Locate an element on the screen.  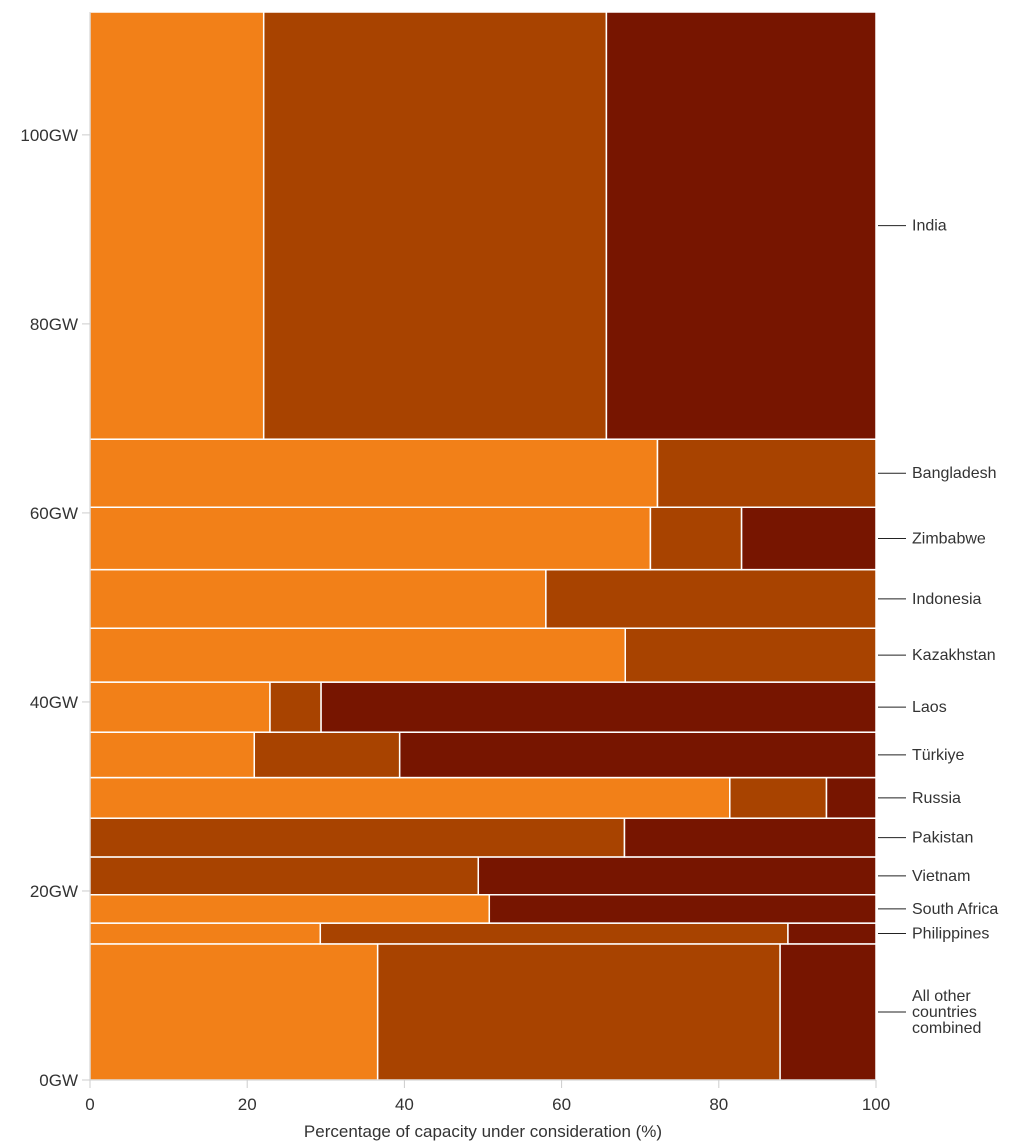
country-label: Bangladesh is located at coordinates (954, 473).